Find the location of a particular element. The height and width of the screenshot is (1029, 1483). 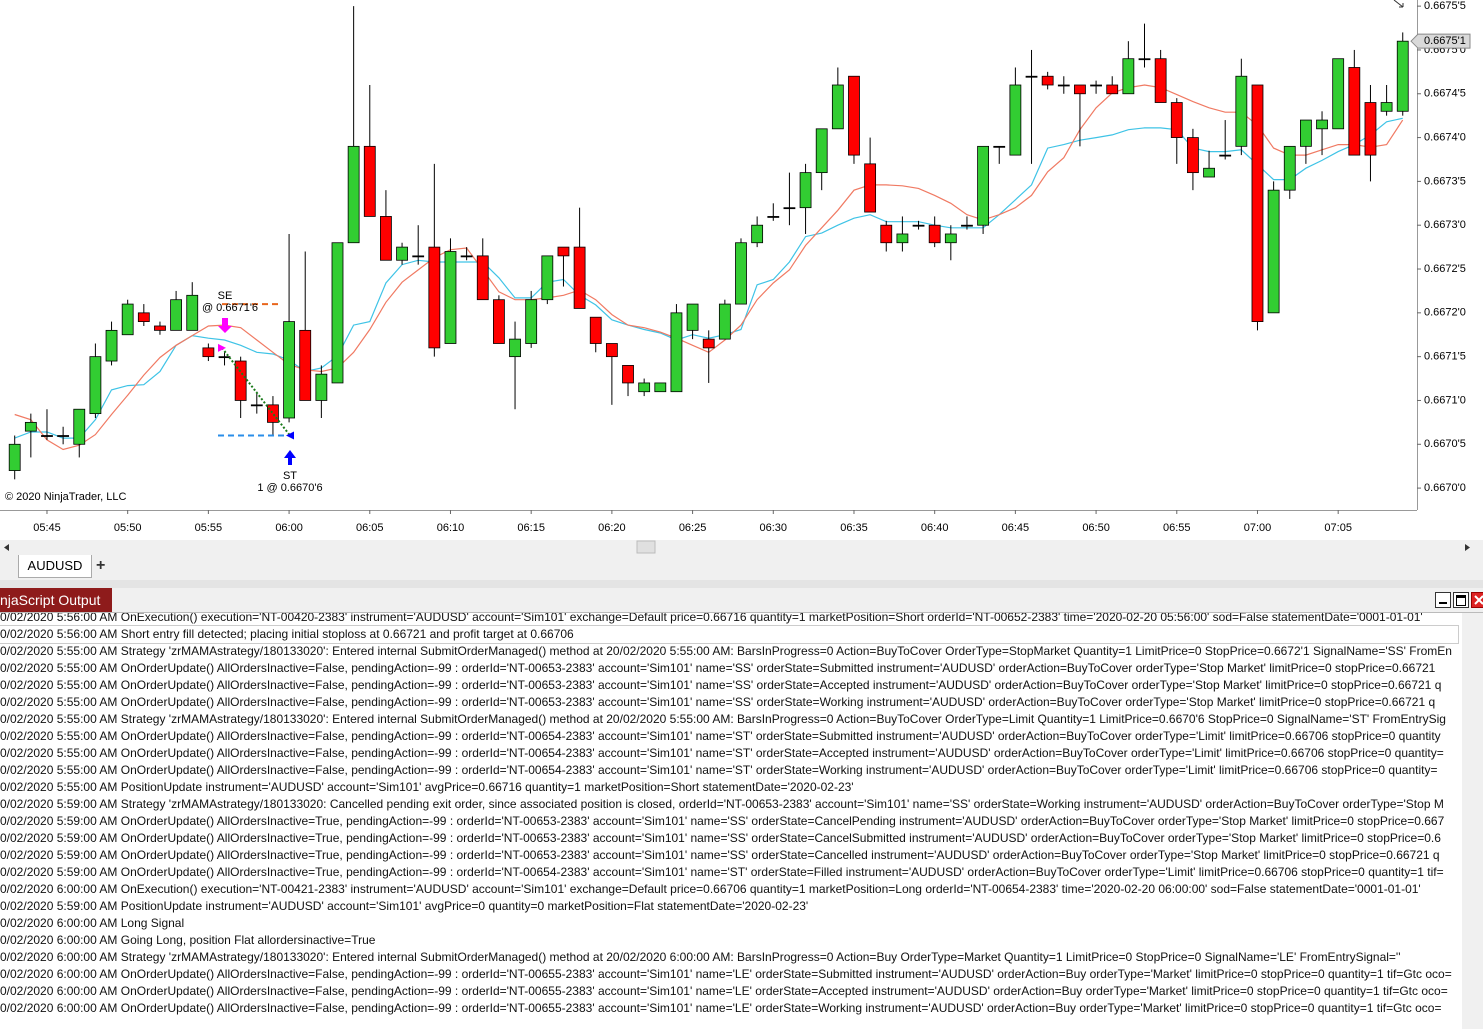

y-tick-label: 0.6675'5 is located at coordinates (1445, 6).